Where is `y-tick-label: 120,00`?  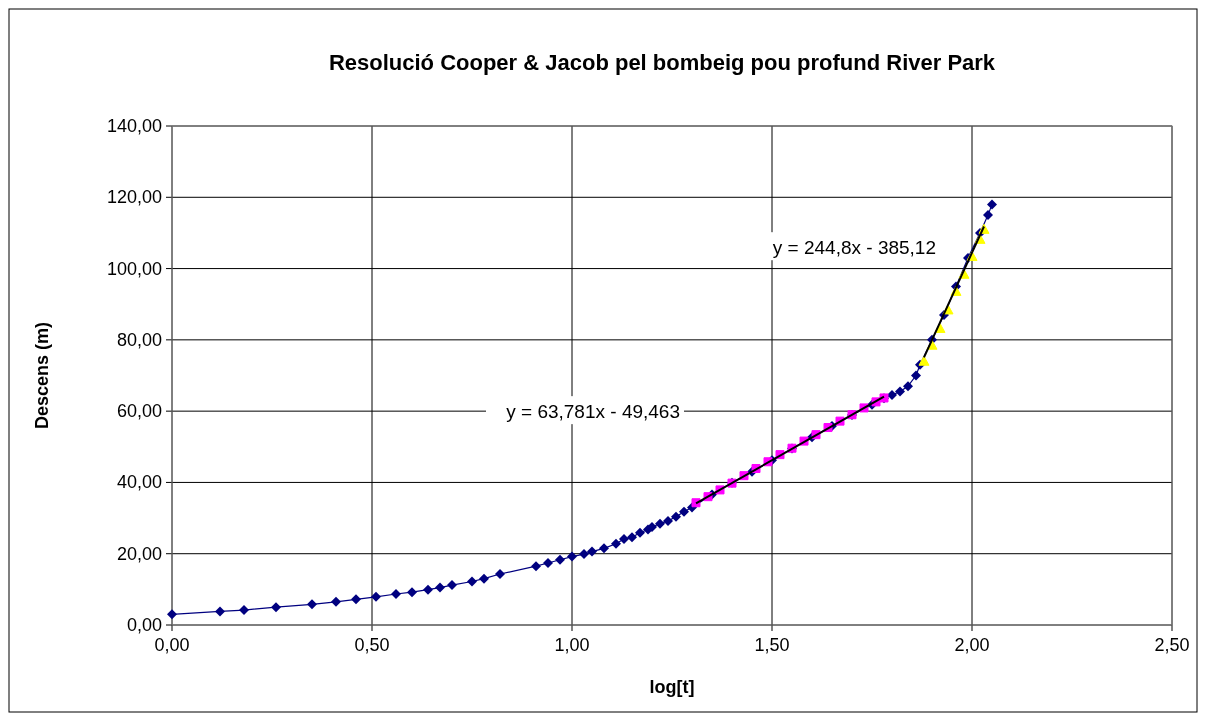
y-tick-label: 120,00 is located at coordinates (134, 197).